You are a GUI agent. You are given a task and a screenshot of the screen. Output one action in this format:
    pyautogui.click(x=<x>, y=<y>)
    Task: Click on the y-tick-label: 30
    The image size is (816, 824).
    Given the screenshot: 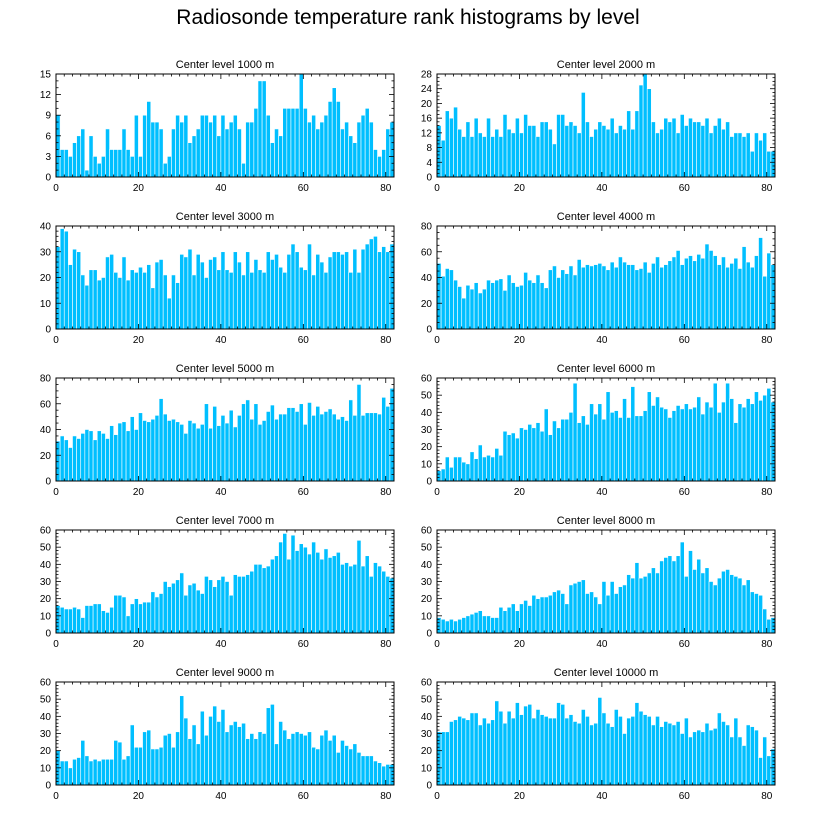 What is the action you would take?
    pyautogui.click(x=46, y=582)
    